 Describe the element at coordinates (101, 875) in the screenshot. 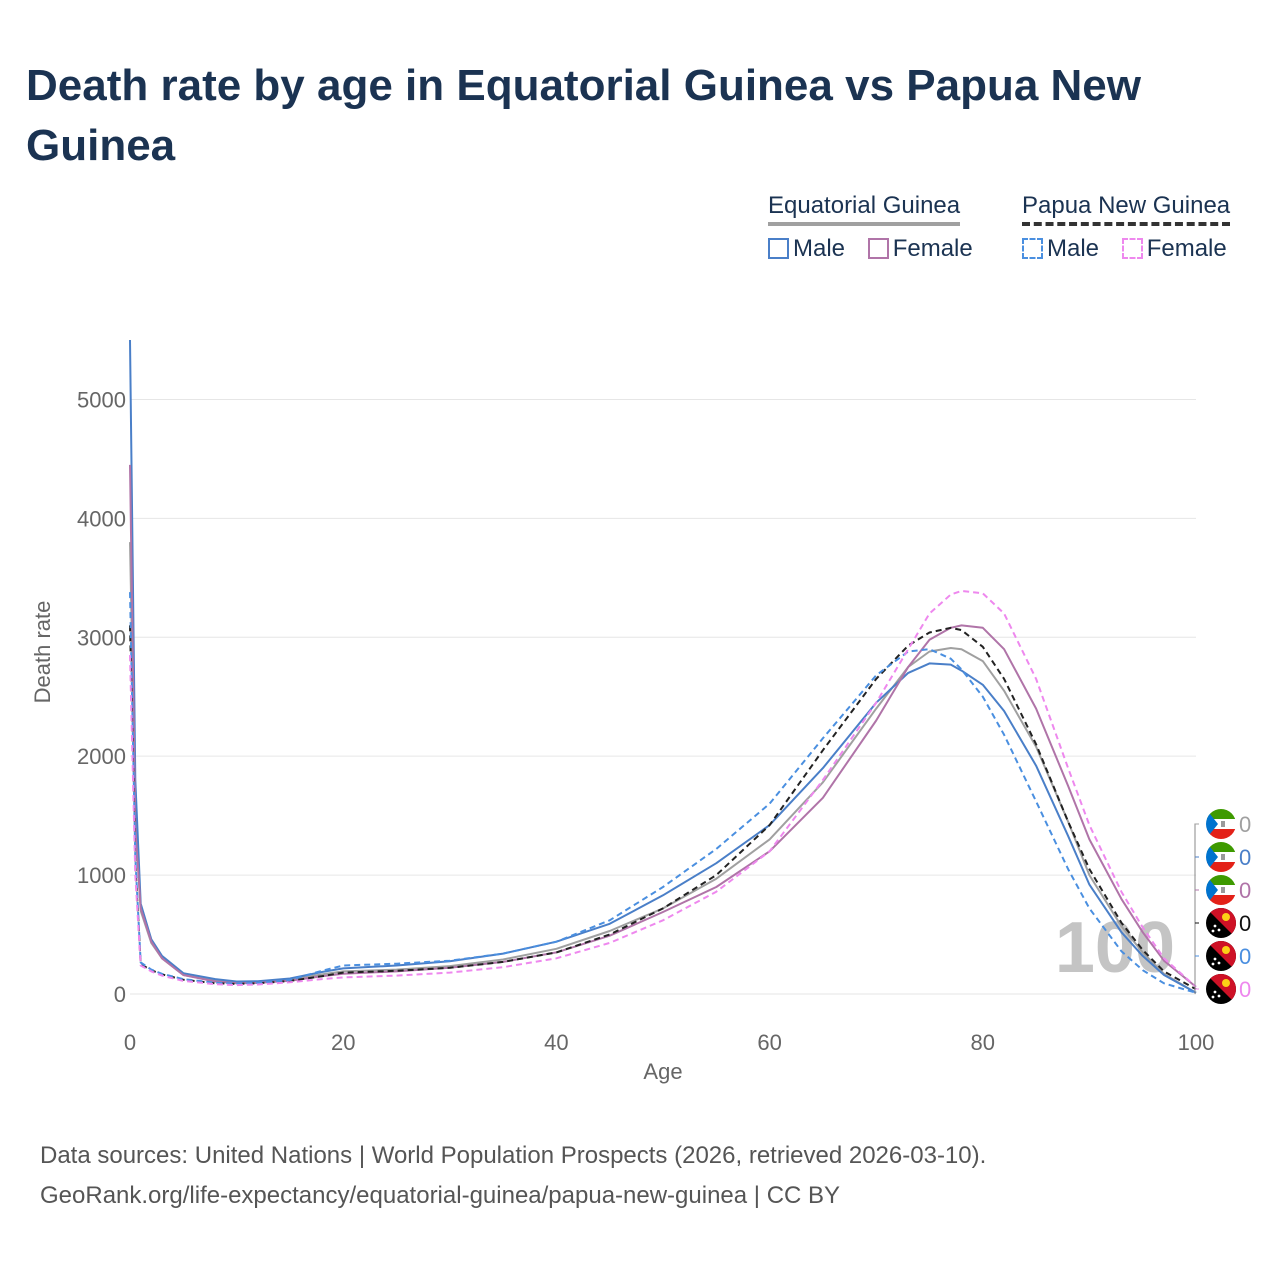

I see `y-tick-label: 1000` at that location.